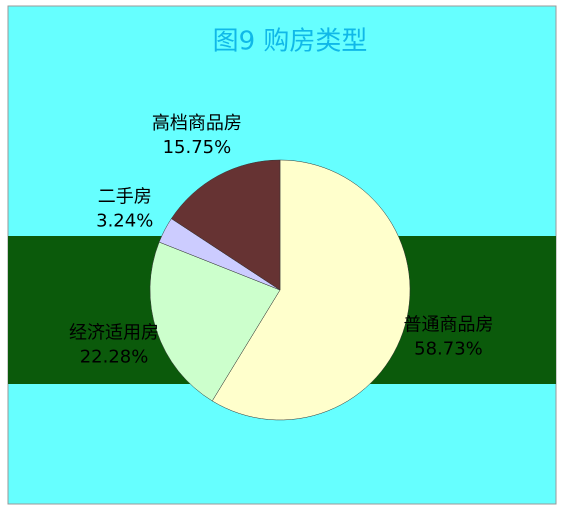 This screenshot has height=509, width=563. I want to click on slice-label: 经济适用房, so click(114, 332).